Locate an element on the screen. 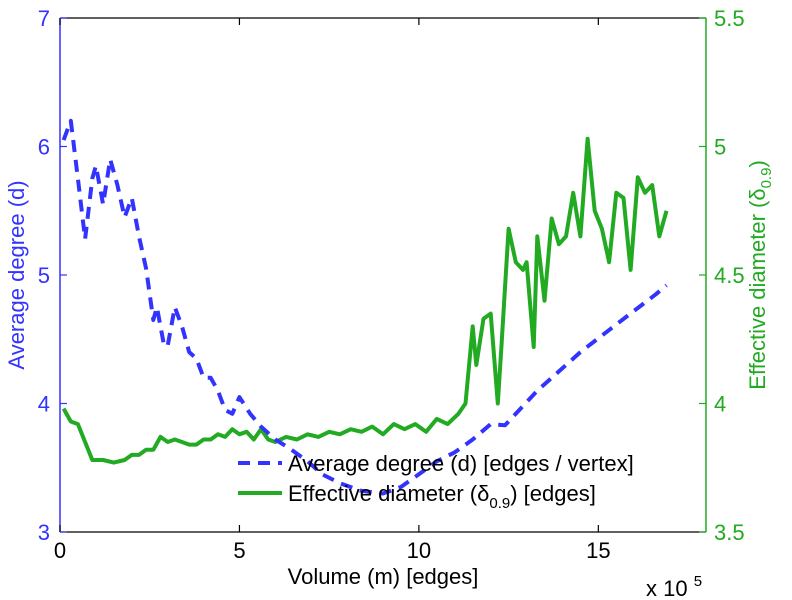 The height and width of the screenshot is (600, 792). right-tick-label: 4.5 is located at coordinates (729, 275).